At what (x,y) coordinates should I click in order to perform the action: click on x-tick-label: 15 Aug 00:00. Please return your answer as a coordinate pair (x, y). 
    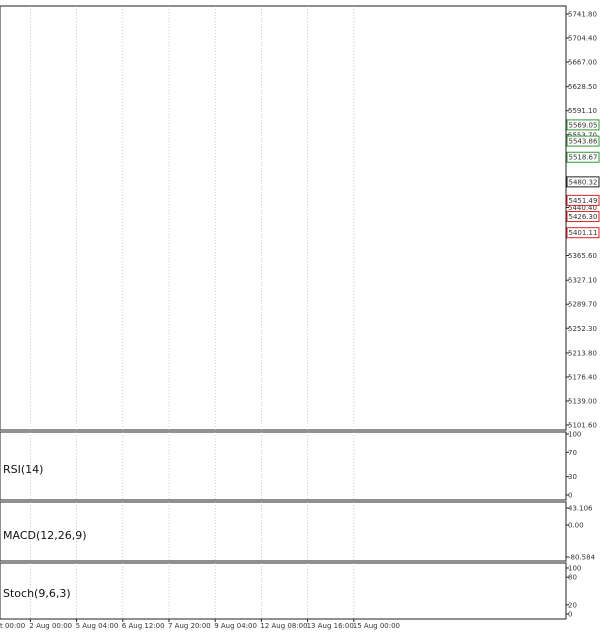
    Looking at the image, I should click on (376, 626).